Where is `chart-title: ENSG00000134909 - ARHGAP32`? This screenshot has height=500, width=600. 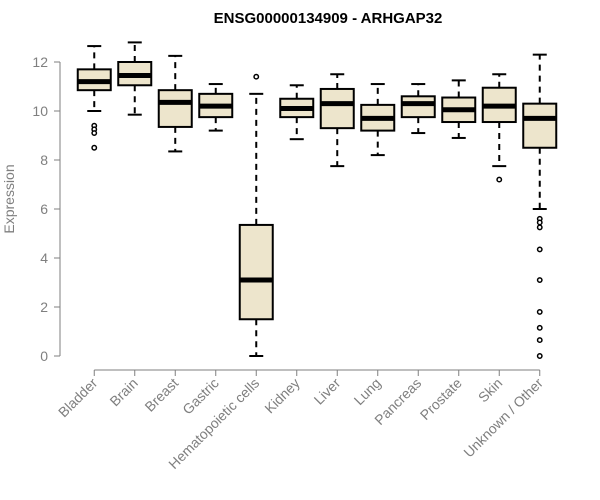 chart-title: ENSG00000134909 - ARHGAP32 is located at coordinates (328, 18).